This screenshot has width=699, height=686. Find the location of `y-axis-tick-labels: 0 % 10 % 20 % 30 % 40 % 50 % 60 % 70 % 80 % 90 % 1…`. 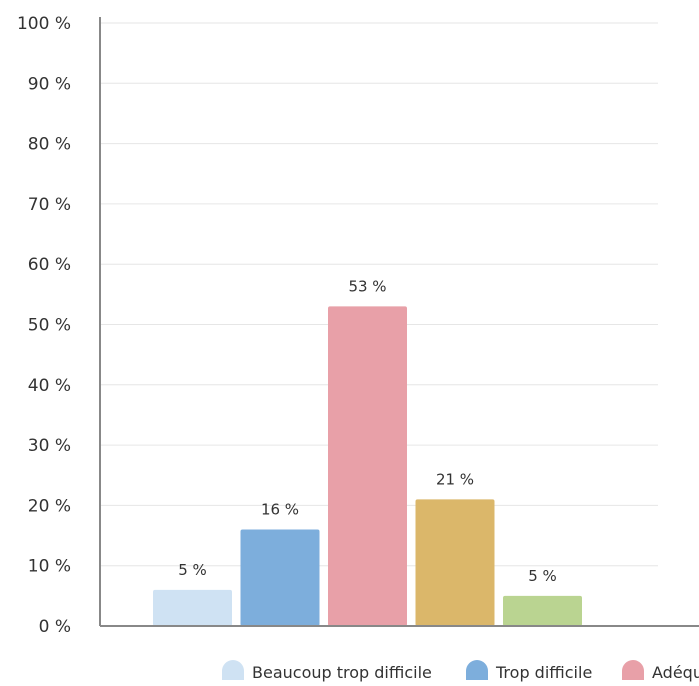

y-axis-tick-labels: 0 % 10 % 20 % 30 % 40 % 50 % 60 % 70 % 80 % 90 % 1… is located at coordinates (44, 325).